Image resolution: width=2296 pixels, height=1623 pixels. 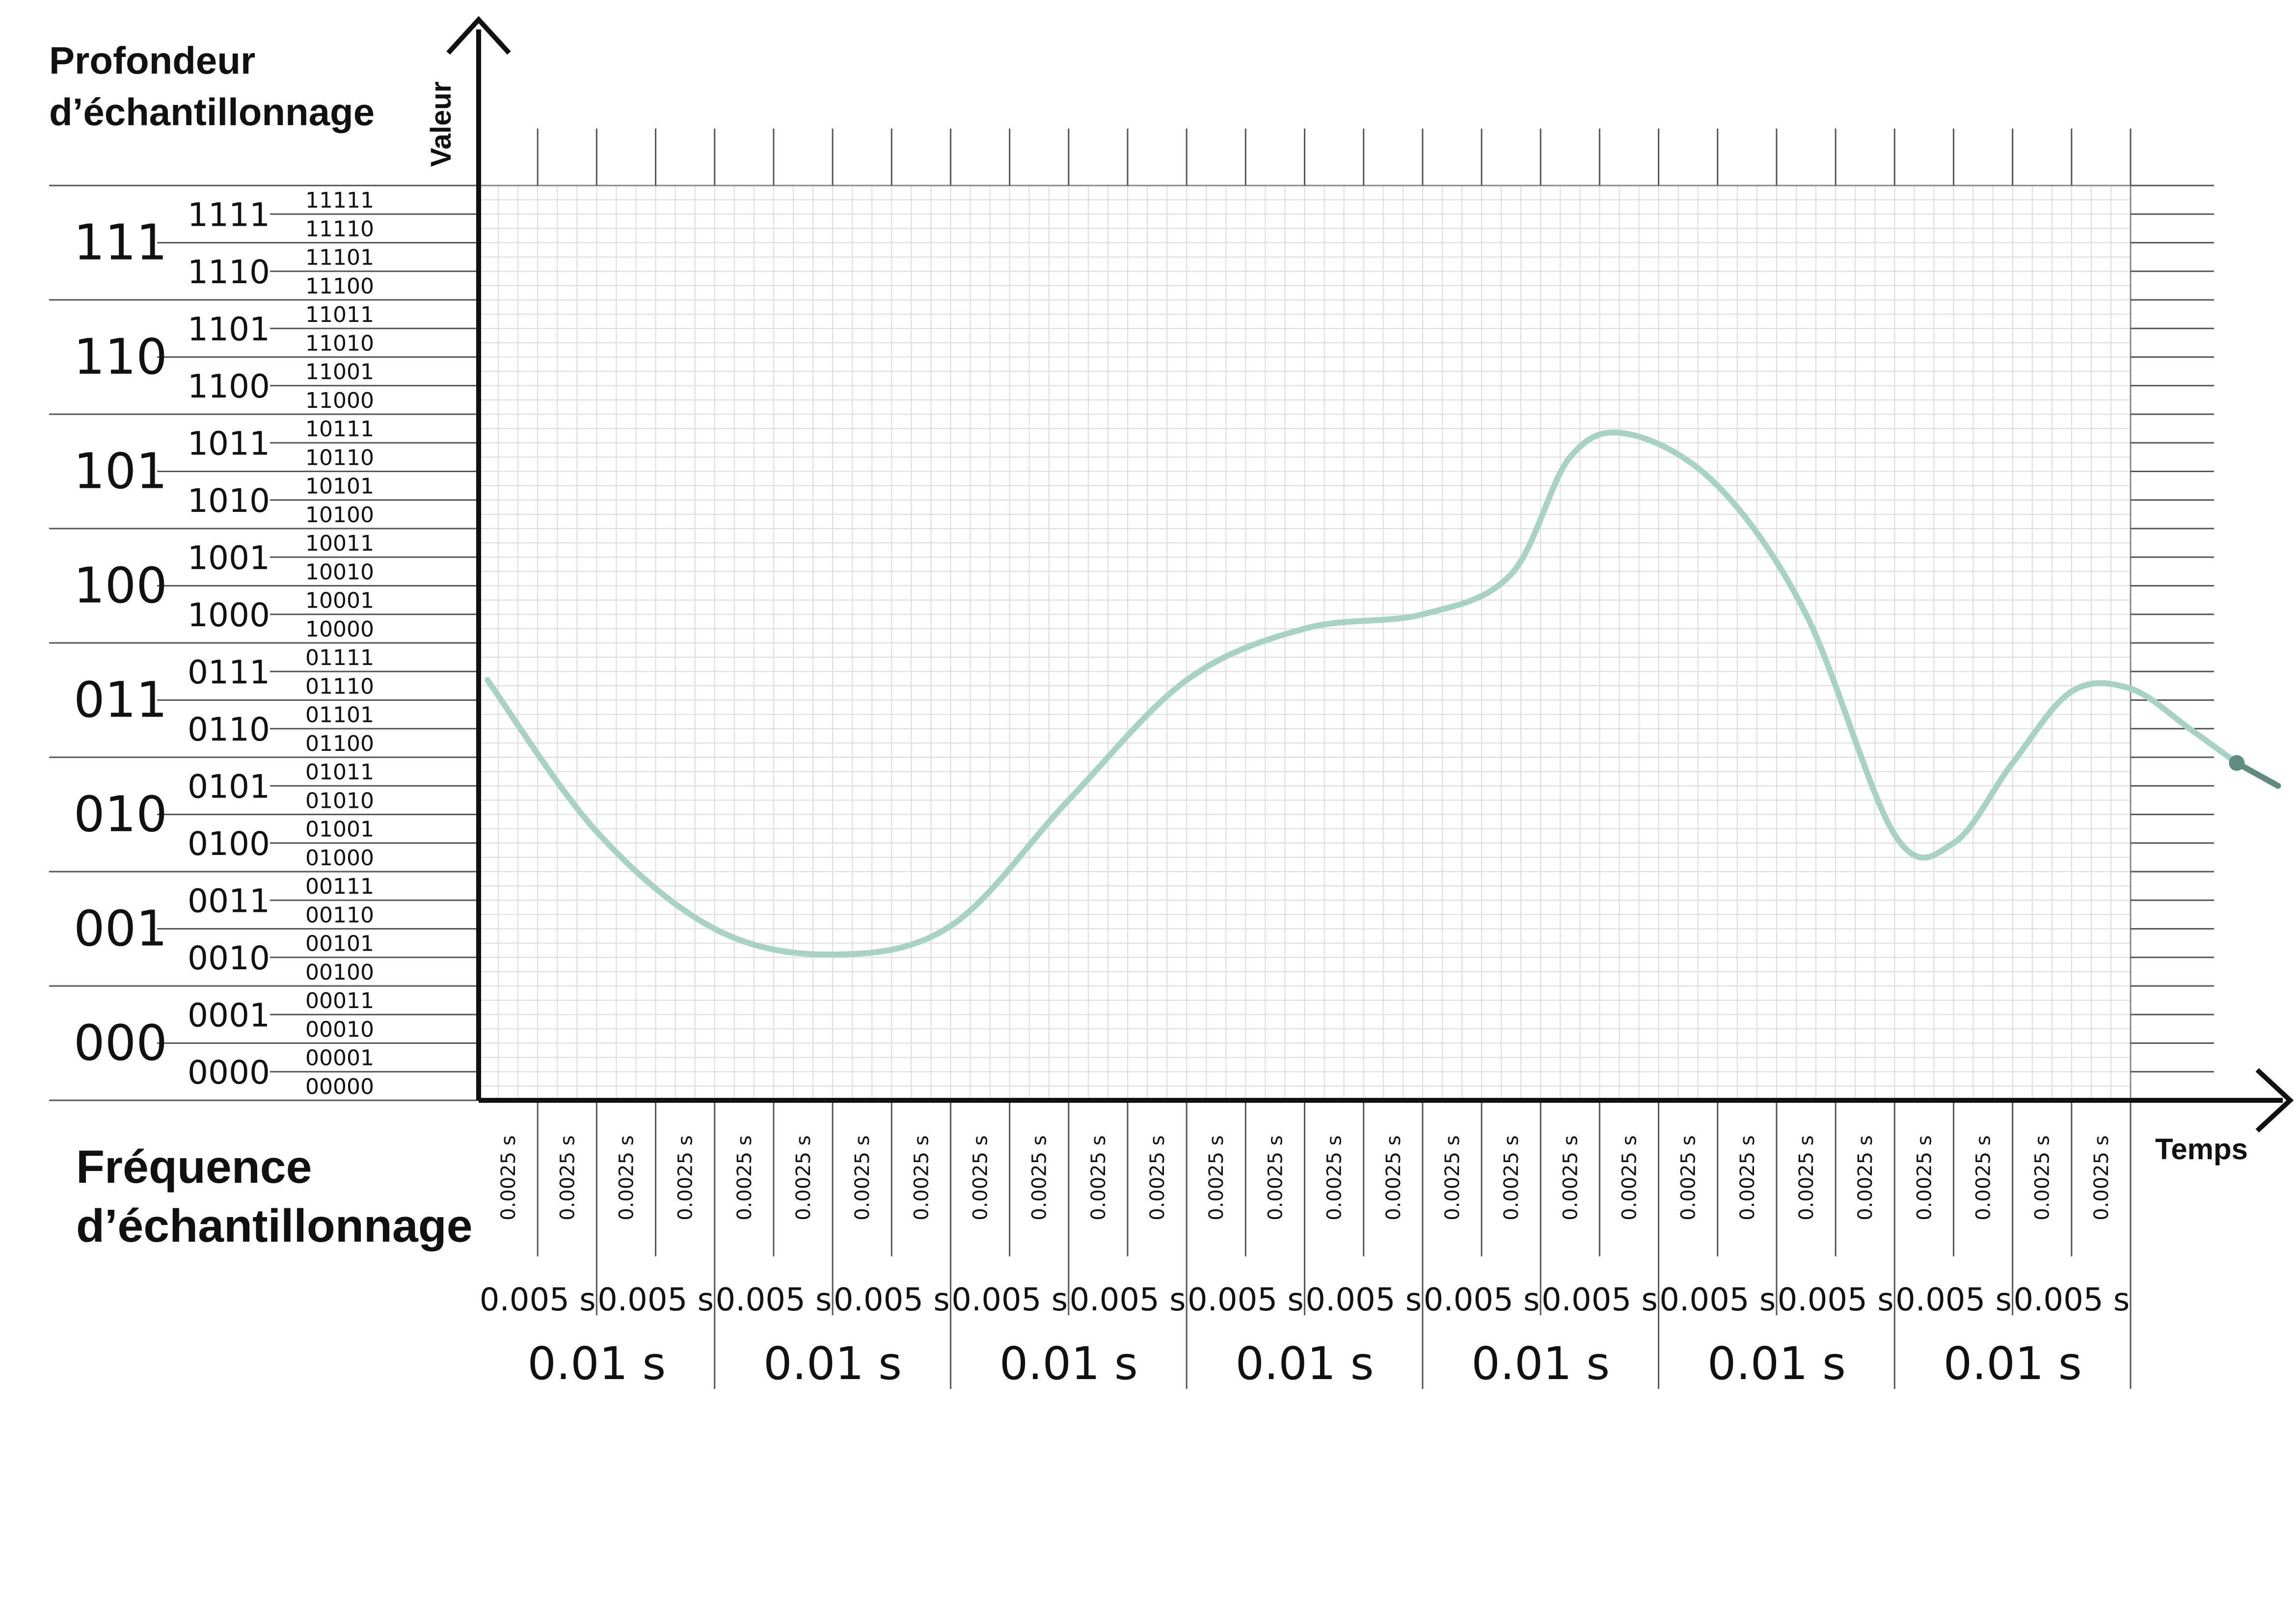 What do you see at coordinates (441, 124) in the screenshot?
I see `y-axis-title: Valeur` at bounding box center [441, 124].